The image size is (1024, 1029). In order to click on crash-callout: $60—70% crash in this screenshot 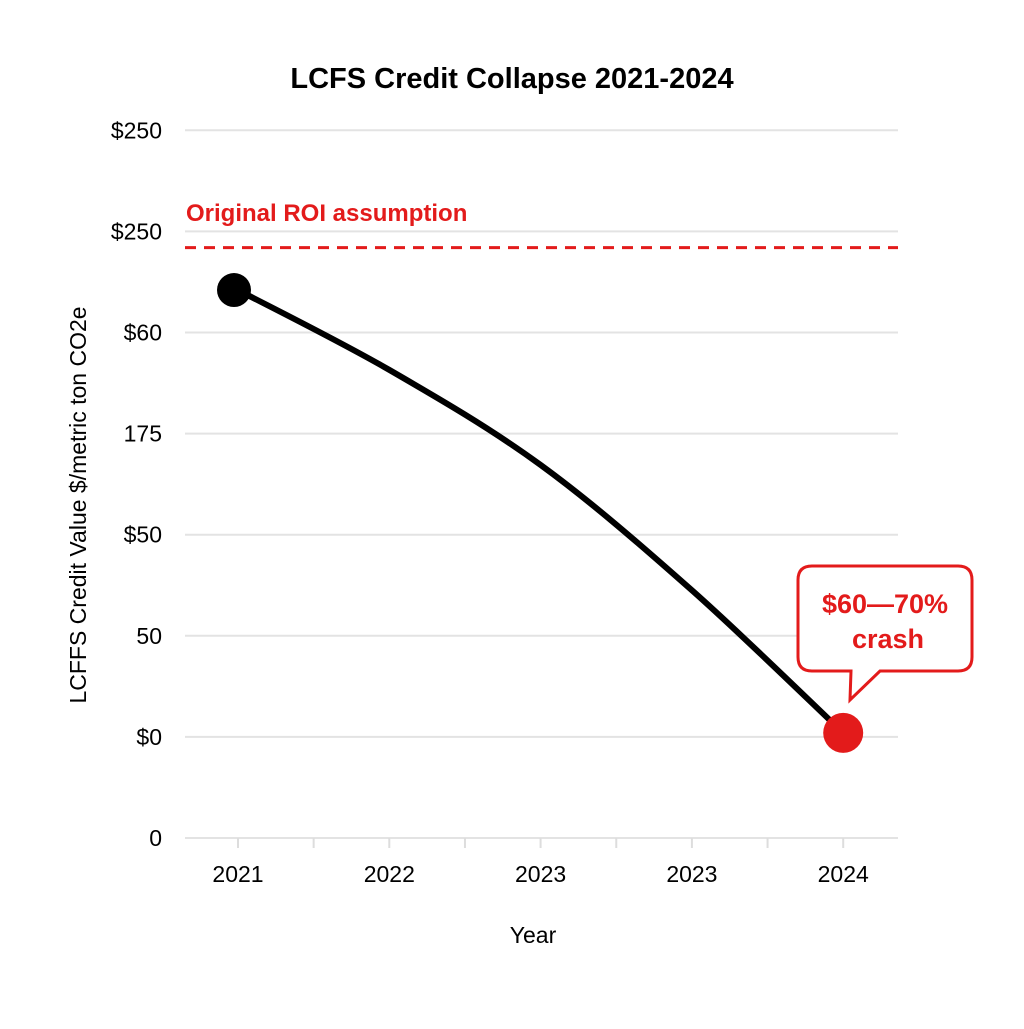, I will do `click(885, 634)`.